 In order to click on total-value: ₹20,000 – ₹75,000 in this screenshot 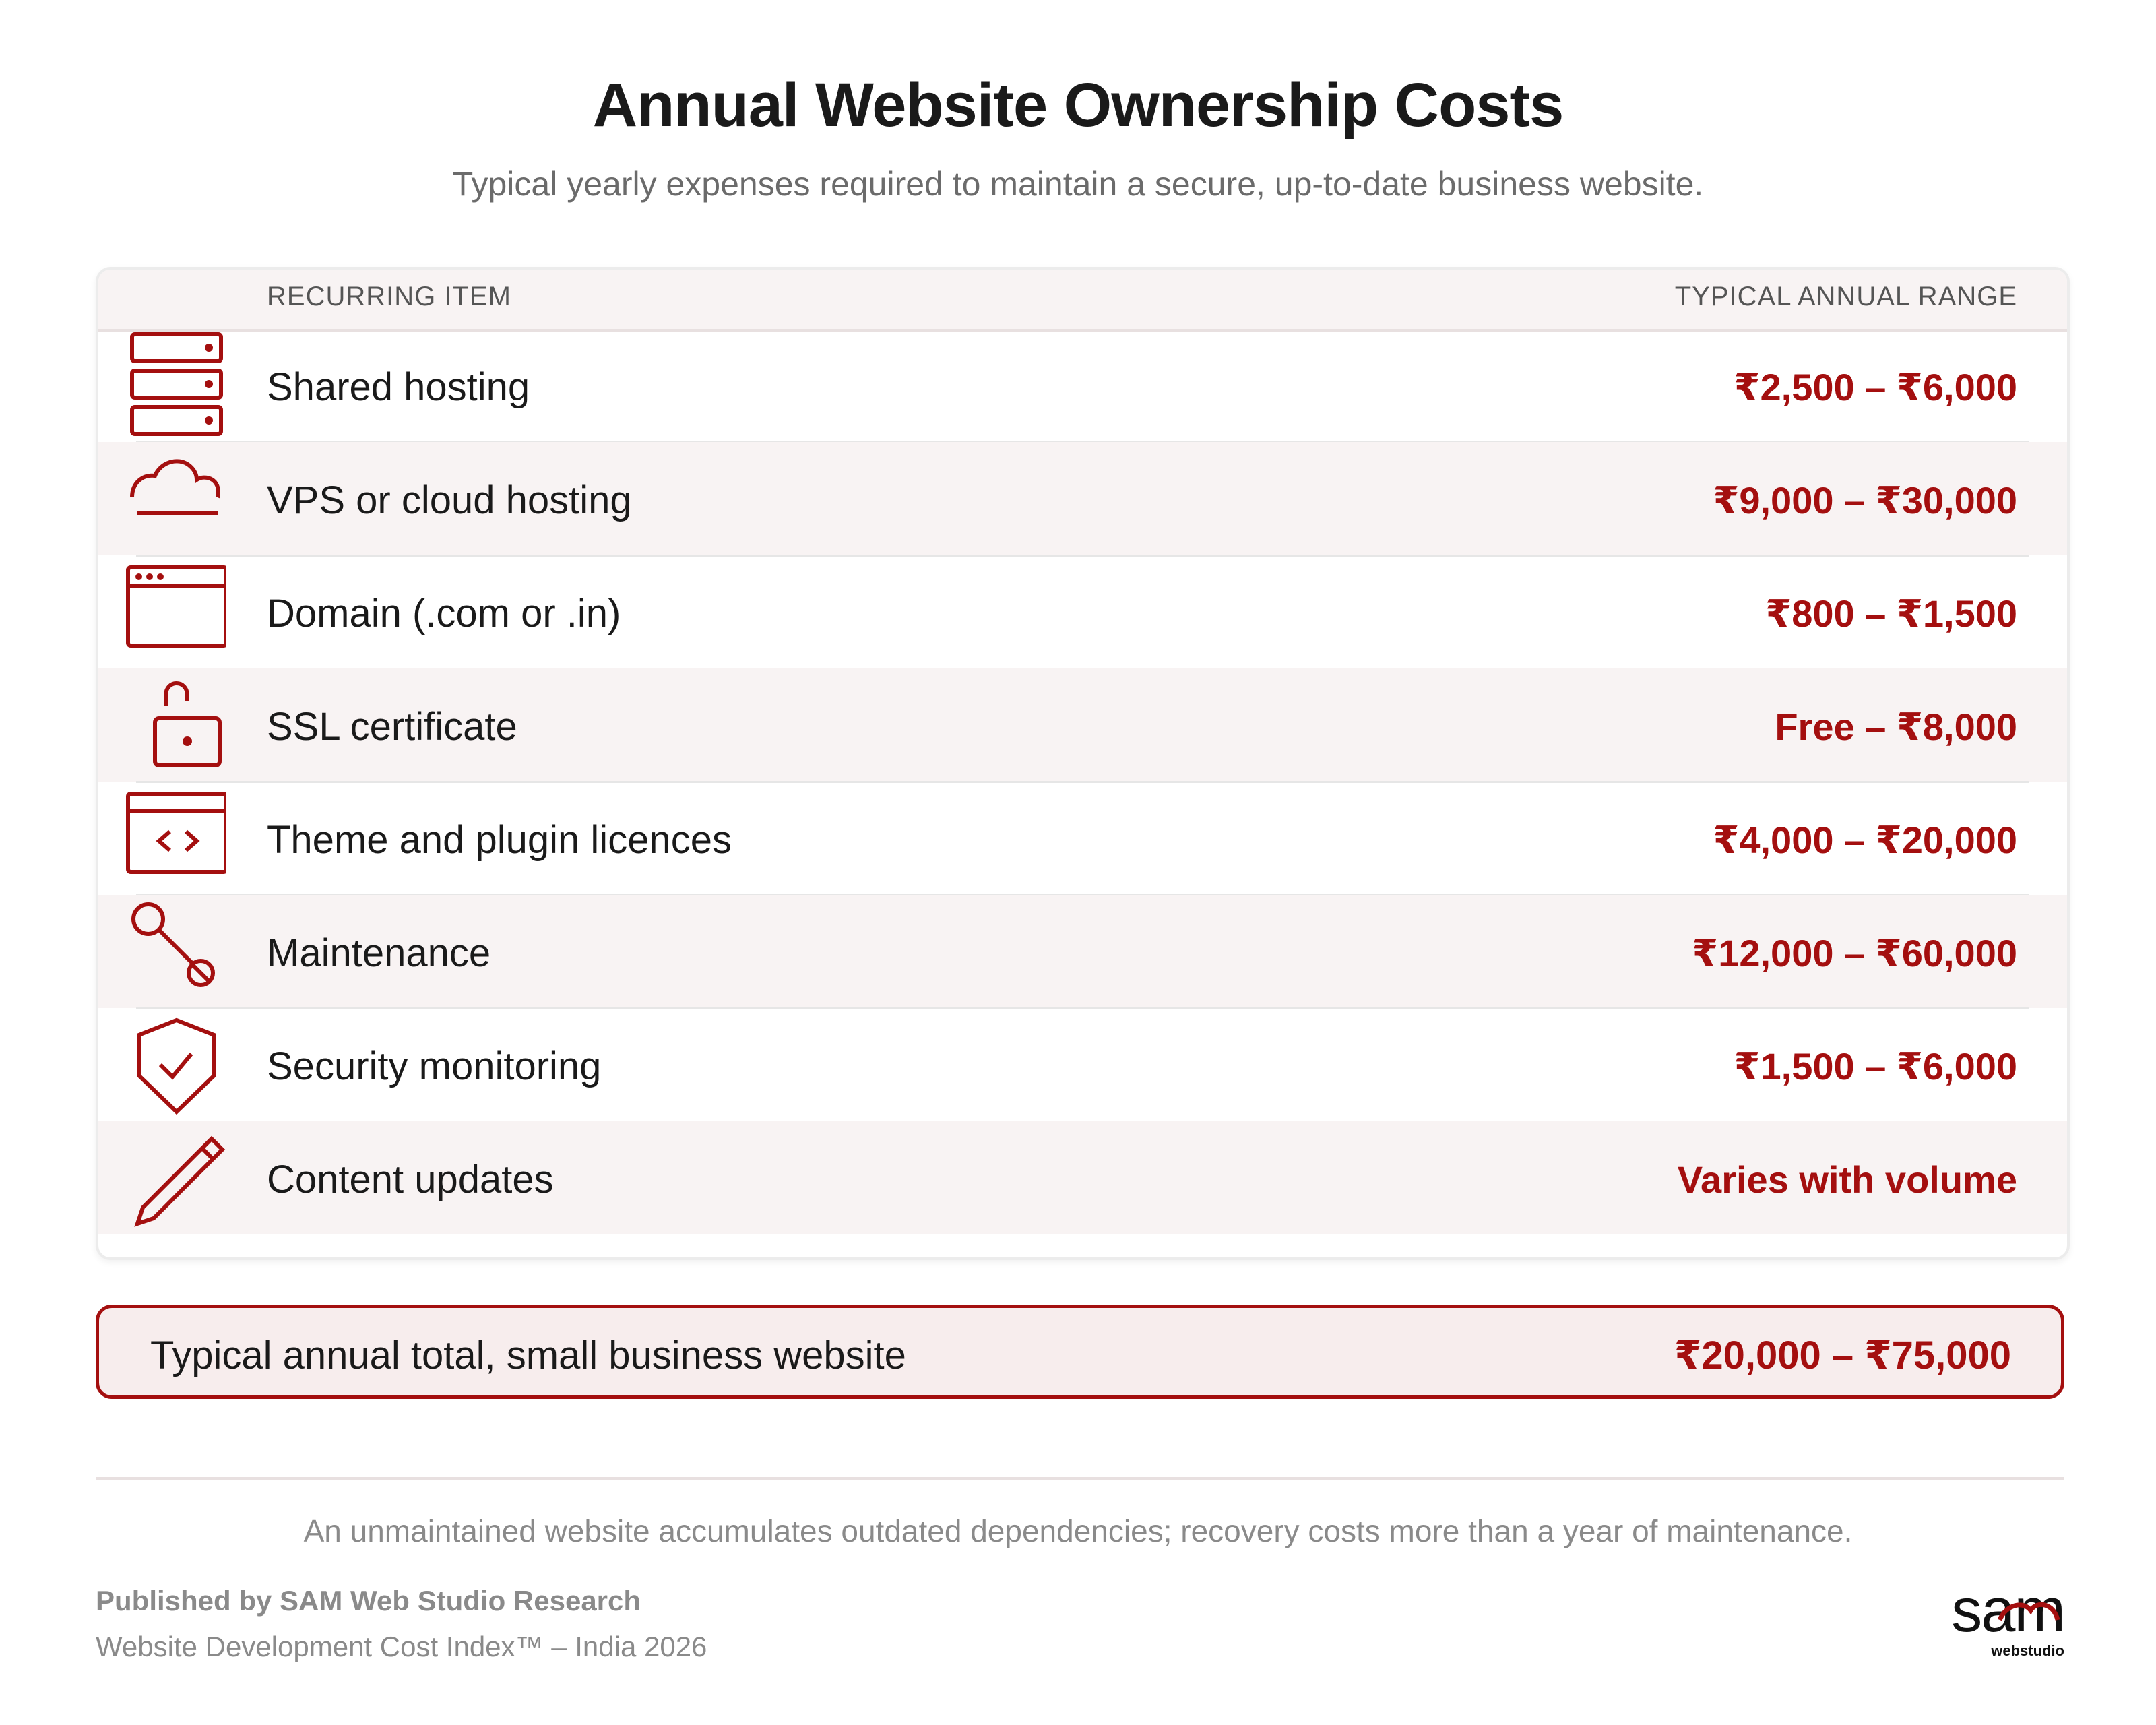, I will do `click(1842, 1355)`.